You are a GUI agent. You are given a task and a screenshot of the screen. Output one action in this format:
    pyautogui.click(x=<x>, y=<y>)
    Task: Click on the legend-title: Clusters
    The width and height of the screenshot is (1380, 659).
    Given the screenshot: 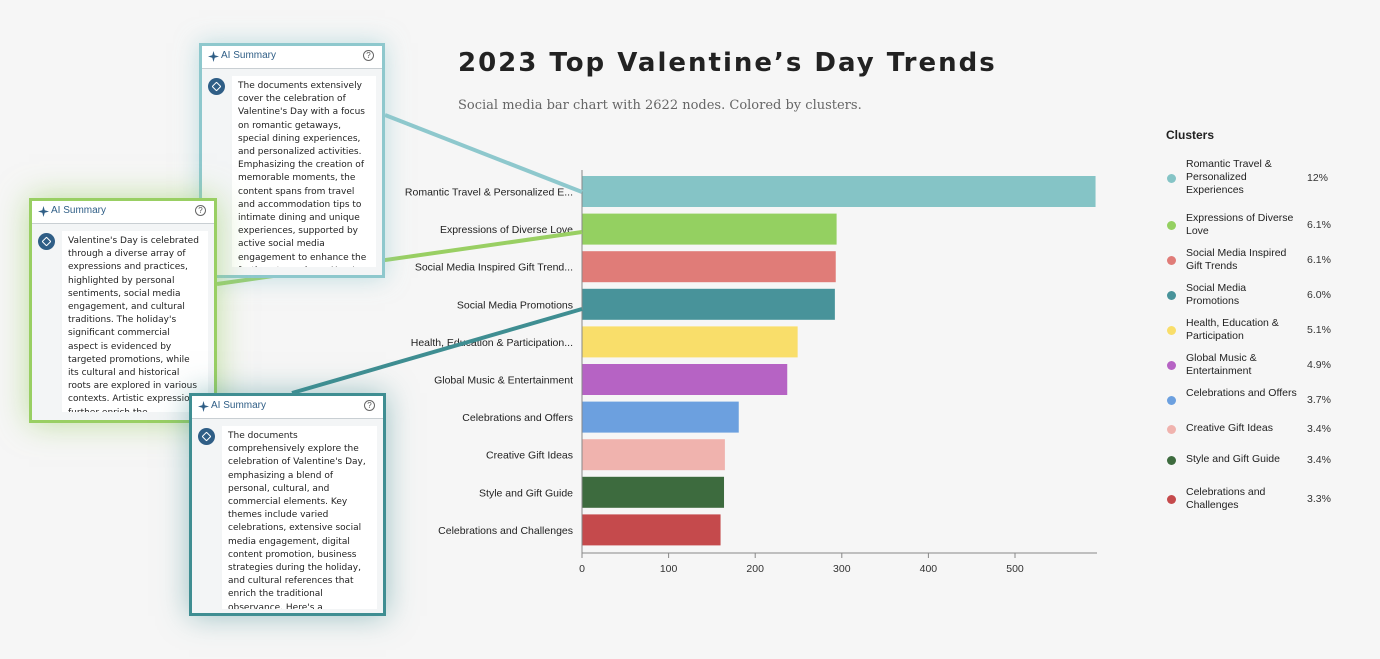 What is the action you would take?
    pyautogui.click(x=1190, y=135)
    